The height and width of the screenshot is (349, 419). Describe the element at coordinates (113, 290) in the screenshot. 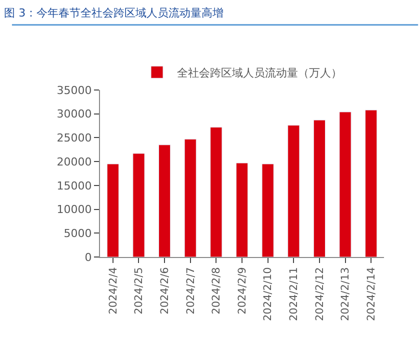

I see `x-tick-label: 2024/2/4` at that location.